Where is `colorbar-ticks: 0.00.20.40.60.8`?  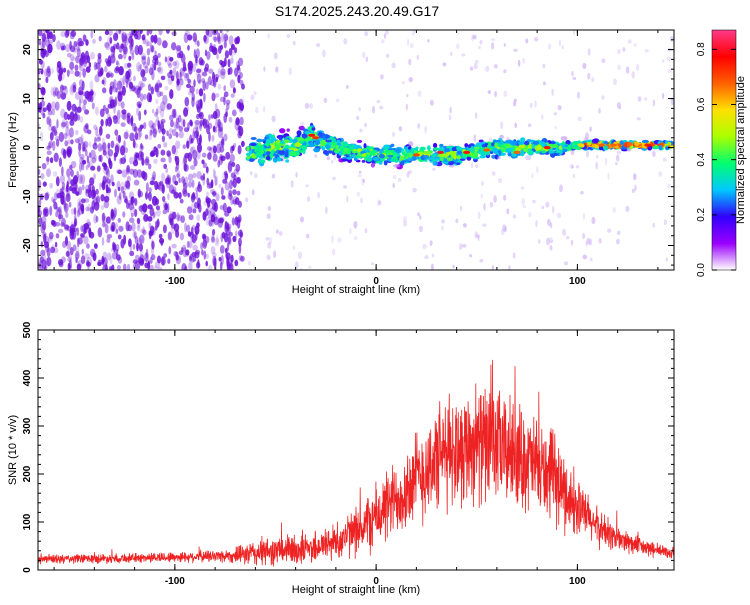
colorbar-ticks: 0.00.20.40.60.8 is located at coordinates (716, 159).